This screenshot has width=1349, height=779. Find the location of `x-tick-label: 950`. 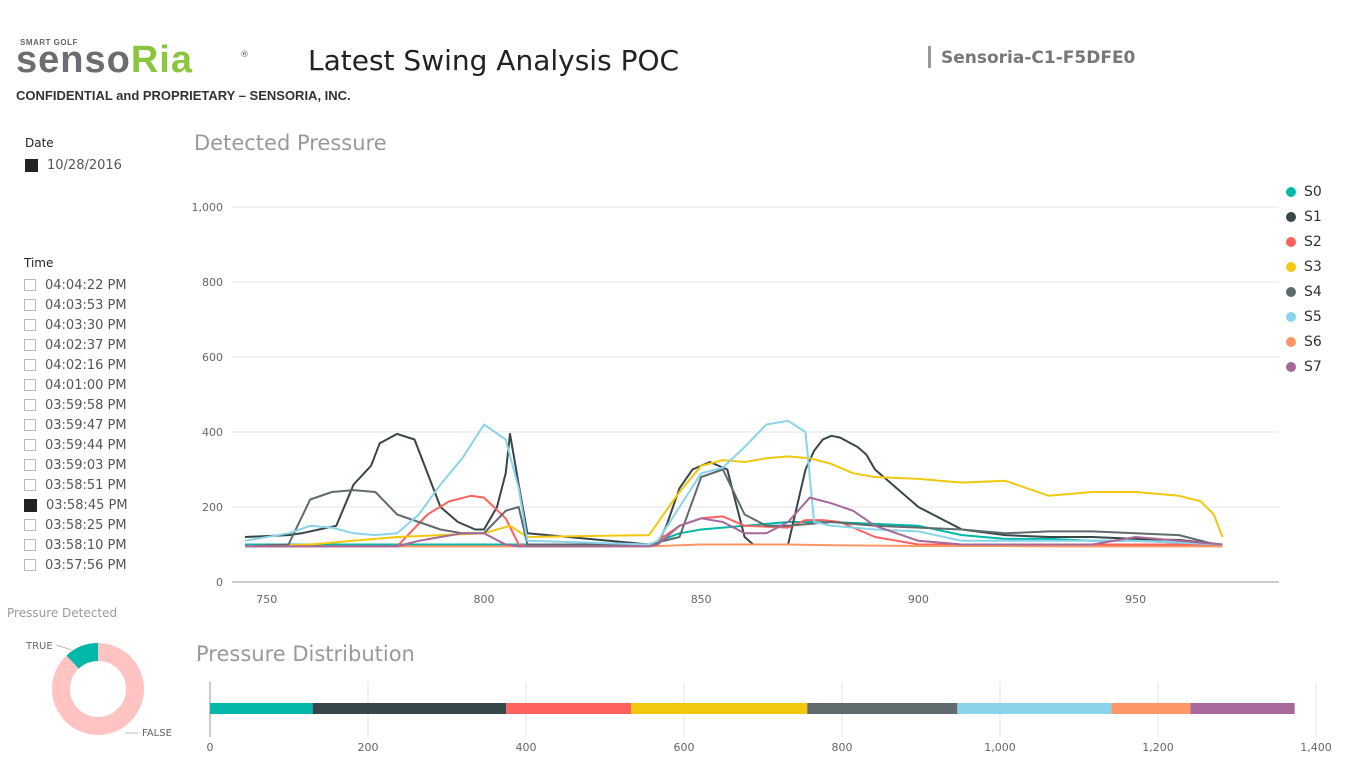

x-tick-label: 950 is located at coordinates (1135, 599).